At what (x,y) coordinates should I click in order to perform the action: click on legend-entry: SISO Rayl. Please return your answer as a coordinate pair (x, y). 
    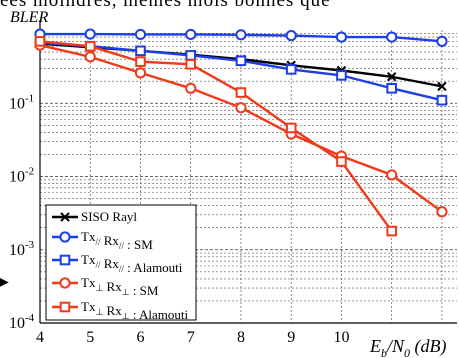
    Looking at the image, I should click on (94, 216).